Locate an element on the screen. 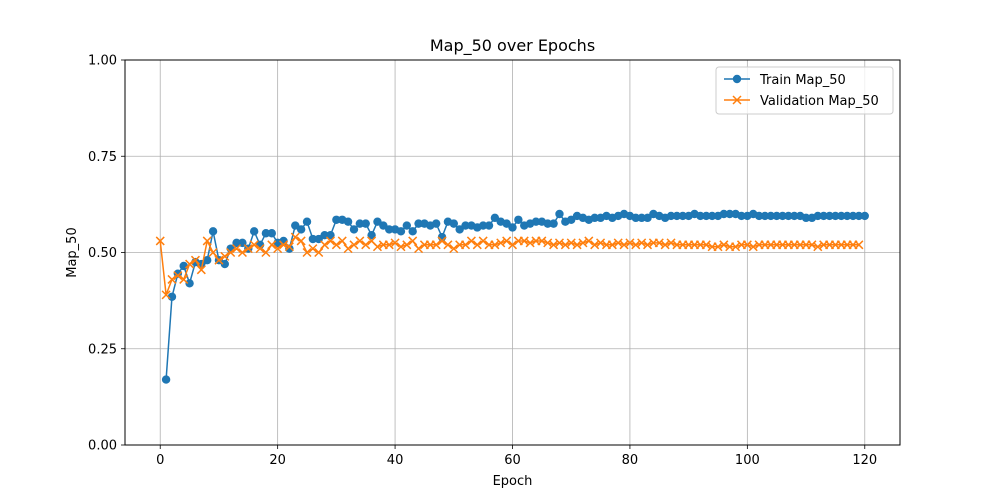 This screenshot has height=500, width=1000. validation-series is located at coordinates (509, 266).